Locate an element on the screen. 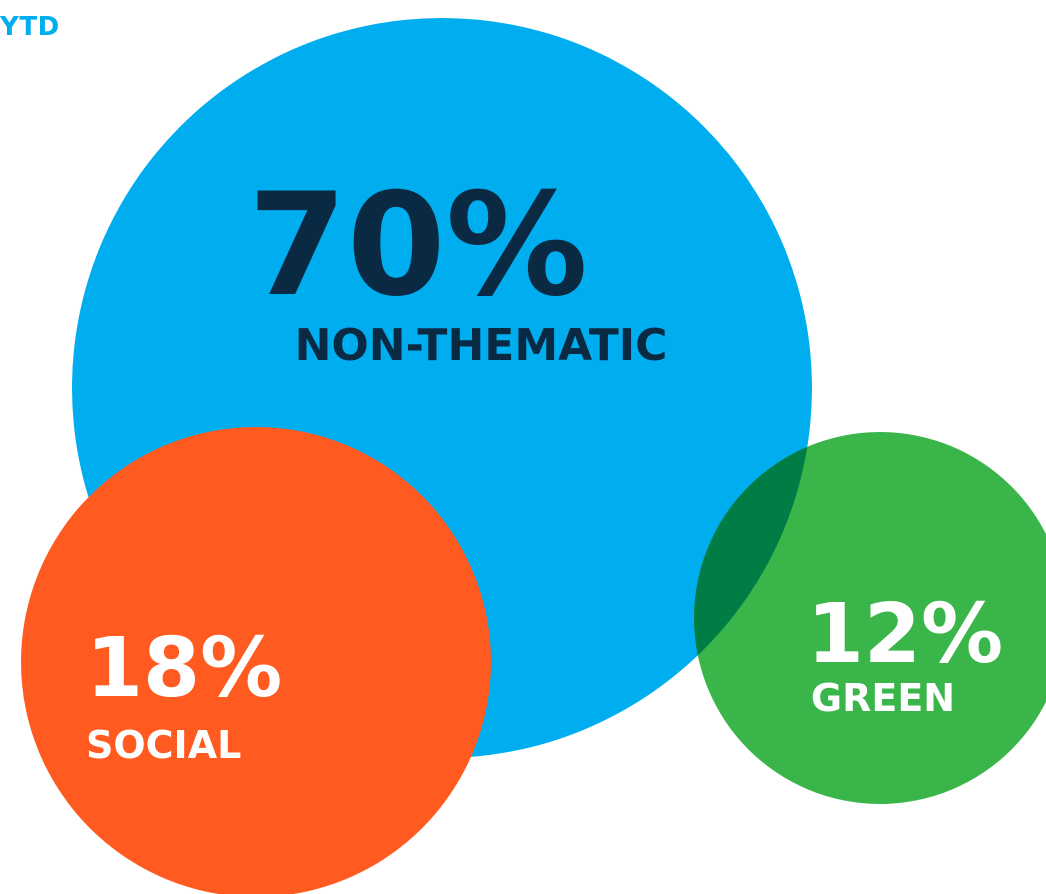 The image size is (1046, 894). category-label-social: SOCIAL is located at coordinates (163, 745).